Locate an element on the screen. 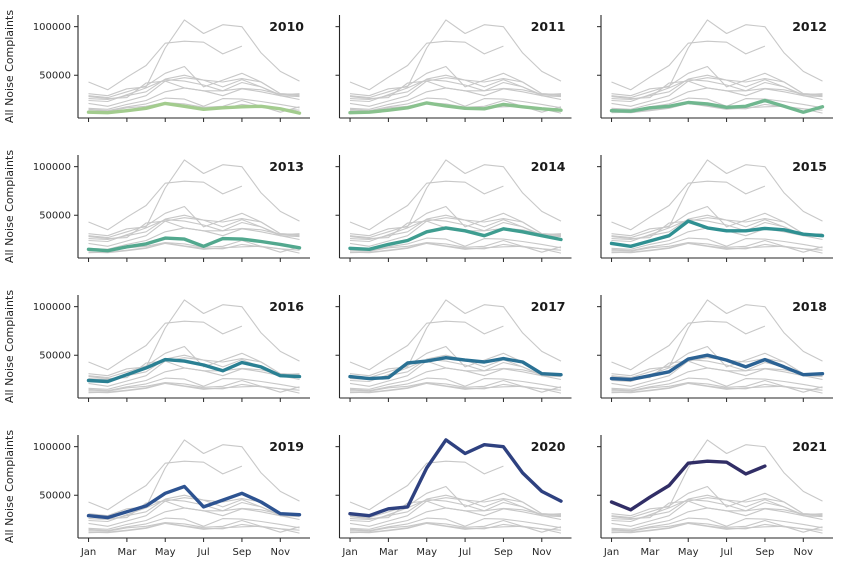  facet-panel-2015: 2015 is located at coordinates (715, 208).